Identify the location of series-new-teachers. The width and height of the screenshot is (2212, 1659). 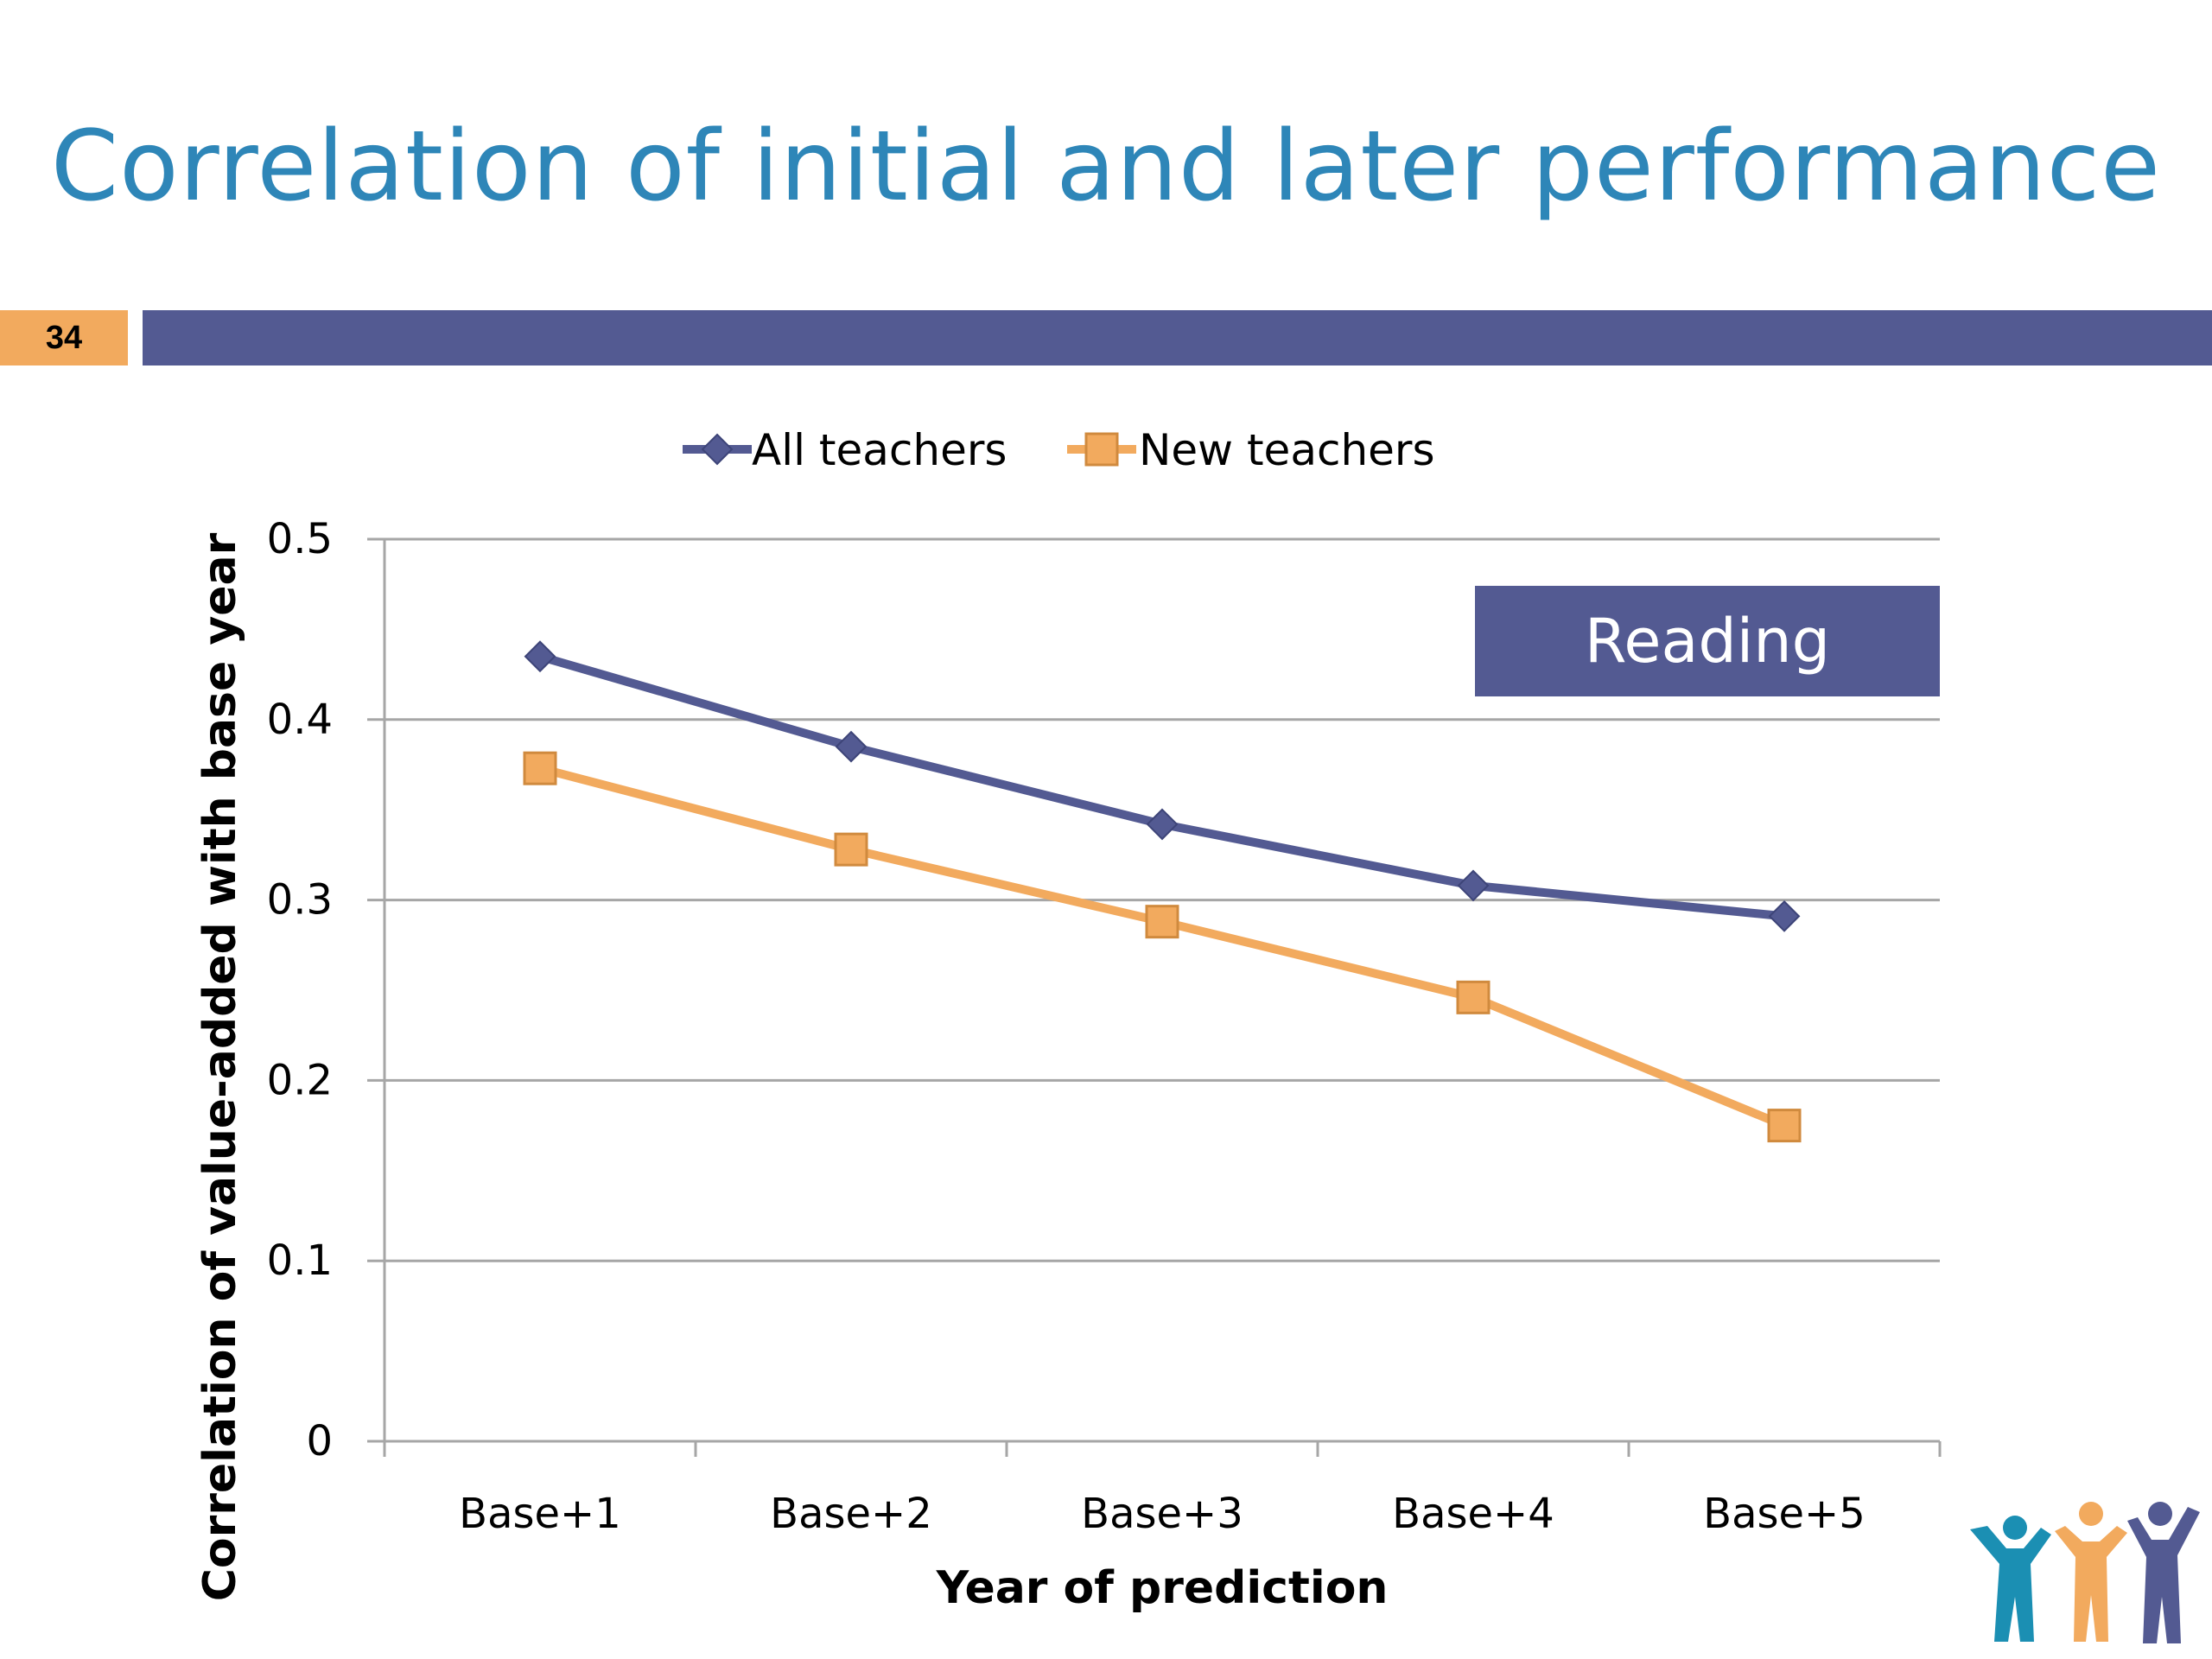
(1162, 947).